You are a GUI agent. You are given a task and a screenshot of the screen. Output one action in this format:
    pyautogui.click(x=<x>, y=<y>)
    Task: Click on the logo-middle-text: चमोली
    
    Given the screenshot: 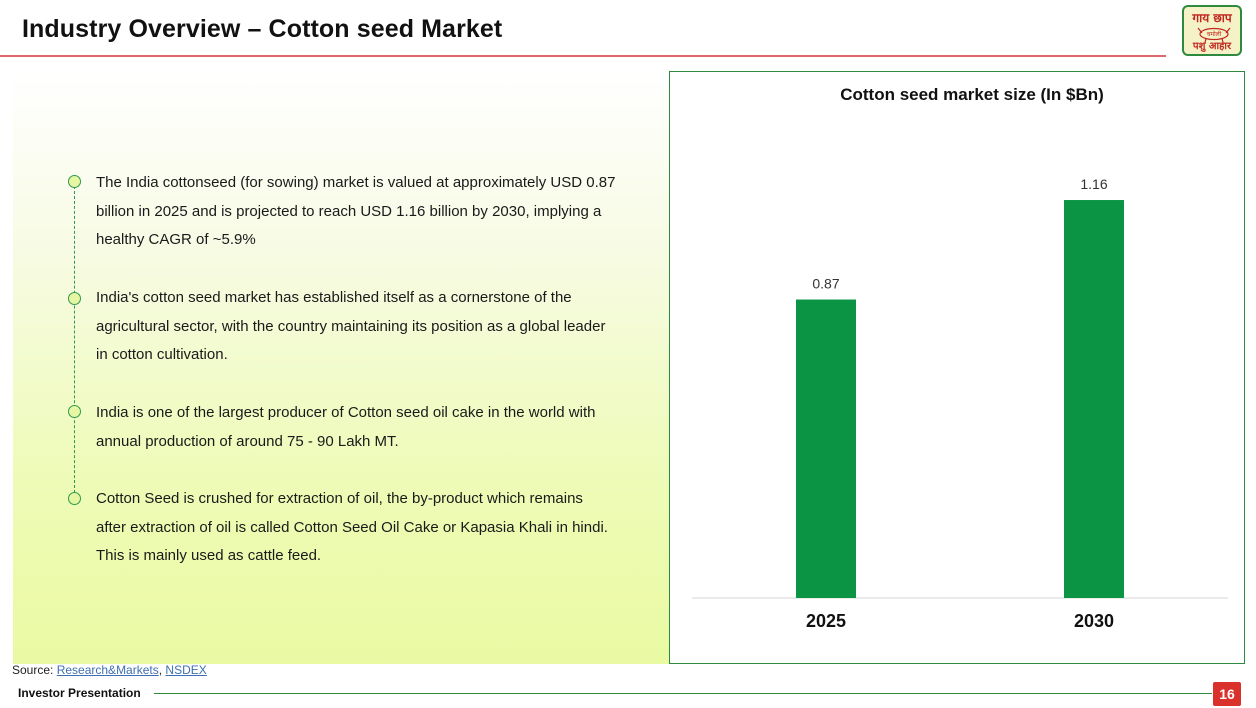 What is the action you would take?
    pyautogui.click(x=1214, y=34)
    